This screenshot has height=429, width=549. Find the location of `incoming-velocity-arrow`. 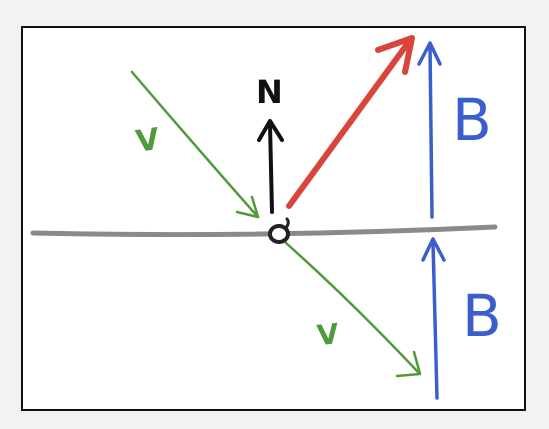

incoming-velocity-arrow is located at coordinates (195, 144).